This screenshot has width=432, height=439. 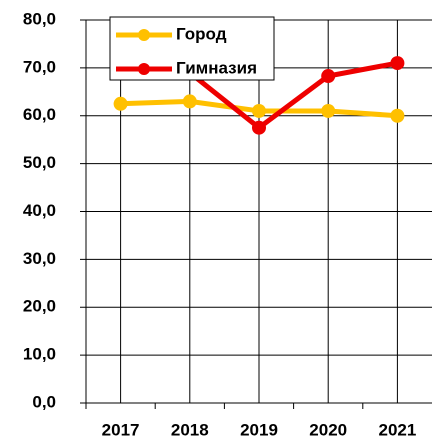 What do you see at coordinates (39, 354) in the screenshot?
I see `y-tick-label: 10,0` at bounding box center [39, 354].